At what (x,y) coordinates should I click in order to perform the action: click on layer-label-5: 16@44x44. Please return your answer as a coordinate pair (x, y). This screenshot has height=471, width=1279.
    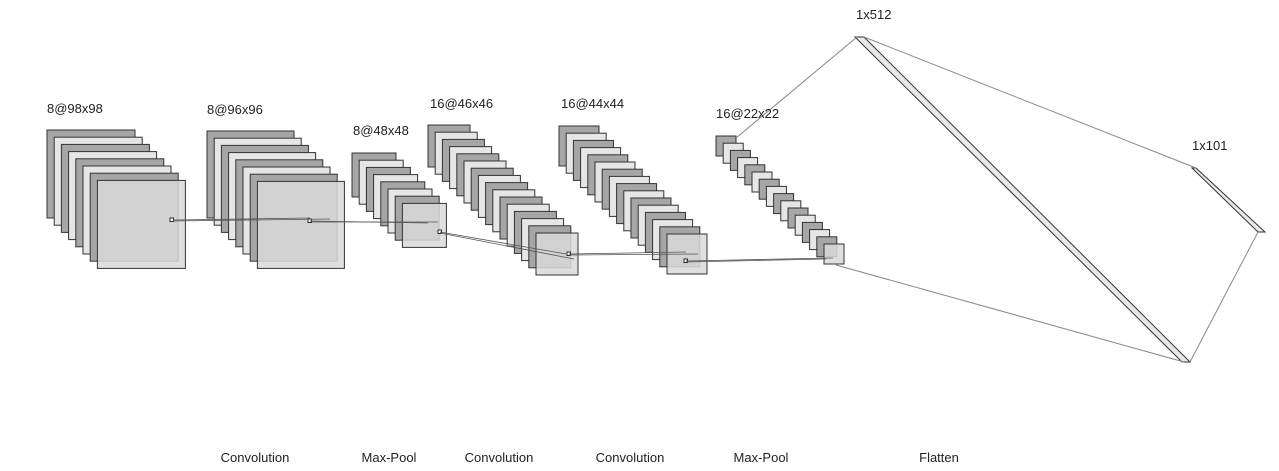
    Looking at the image, I should click on (592, 103).